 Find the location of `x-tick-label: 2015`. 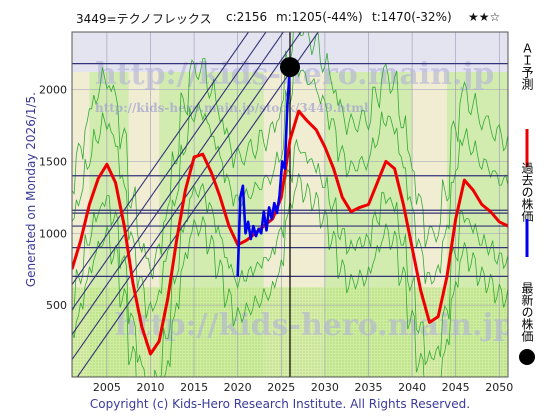

x-tick-label: 2015 is located at coordinates (194, 387).